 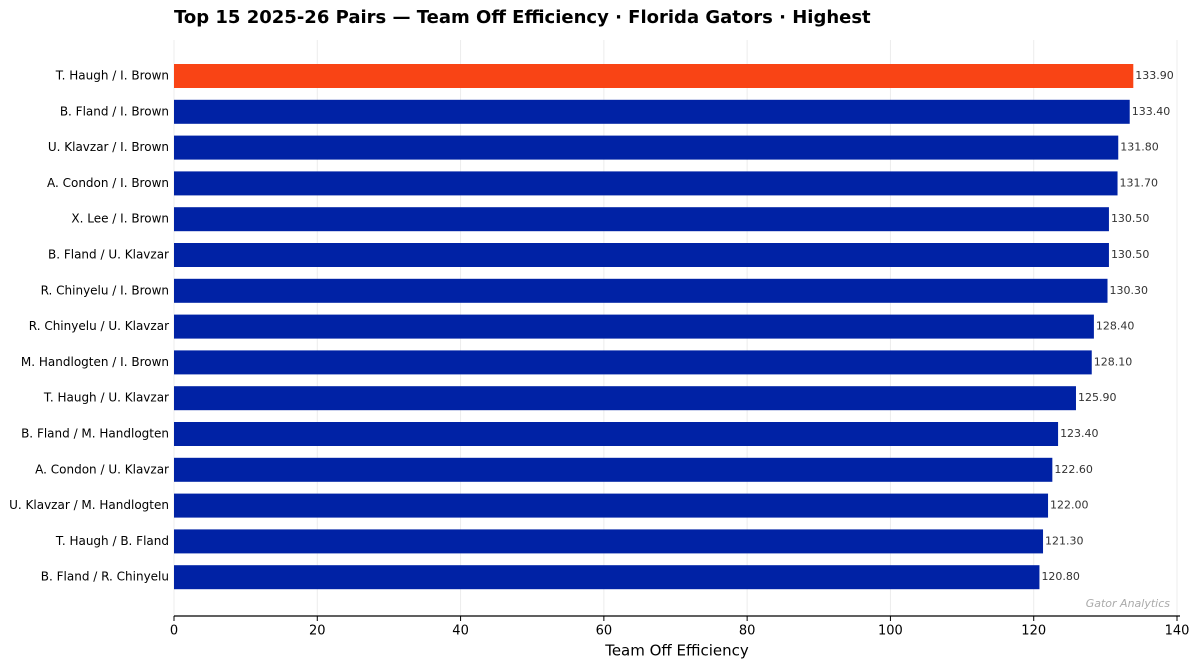 I want to click on x-tick-label: 40, so click(x=460, y=631).